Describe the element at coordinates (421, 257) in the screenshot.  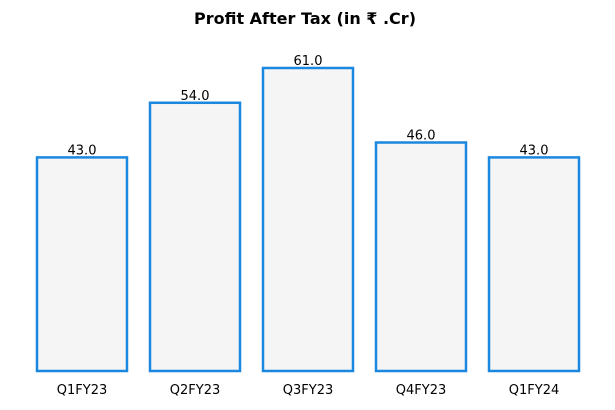
I see `bar-q4fy23` at that location.